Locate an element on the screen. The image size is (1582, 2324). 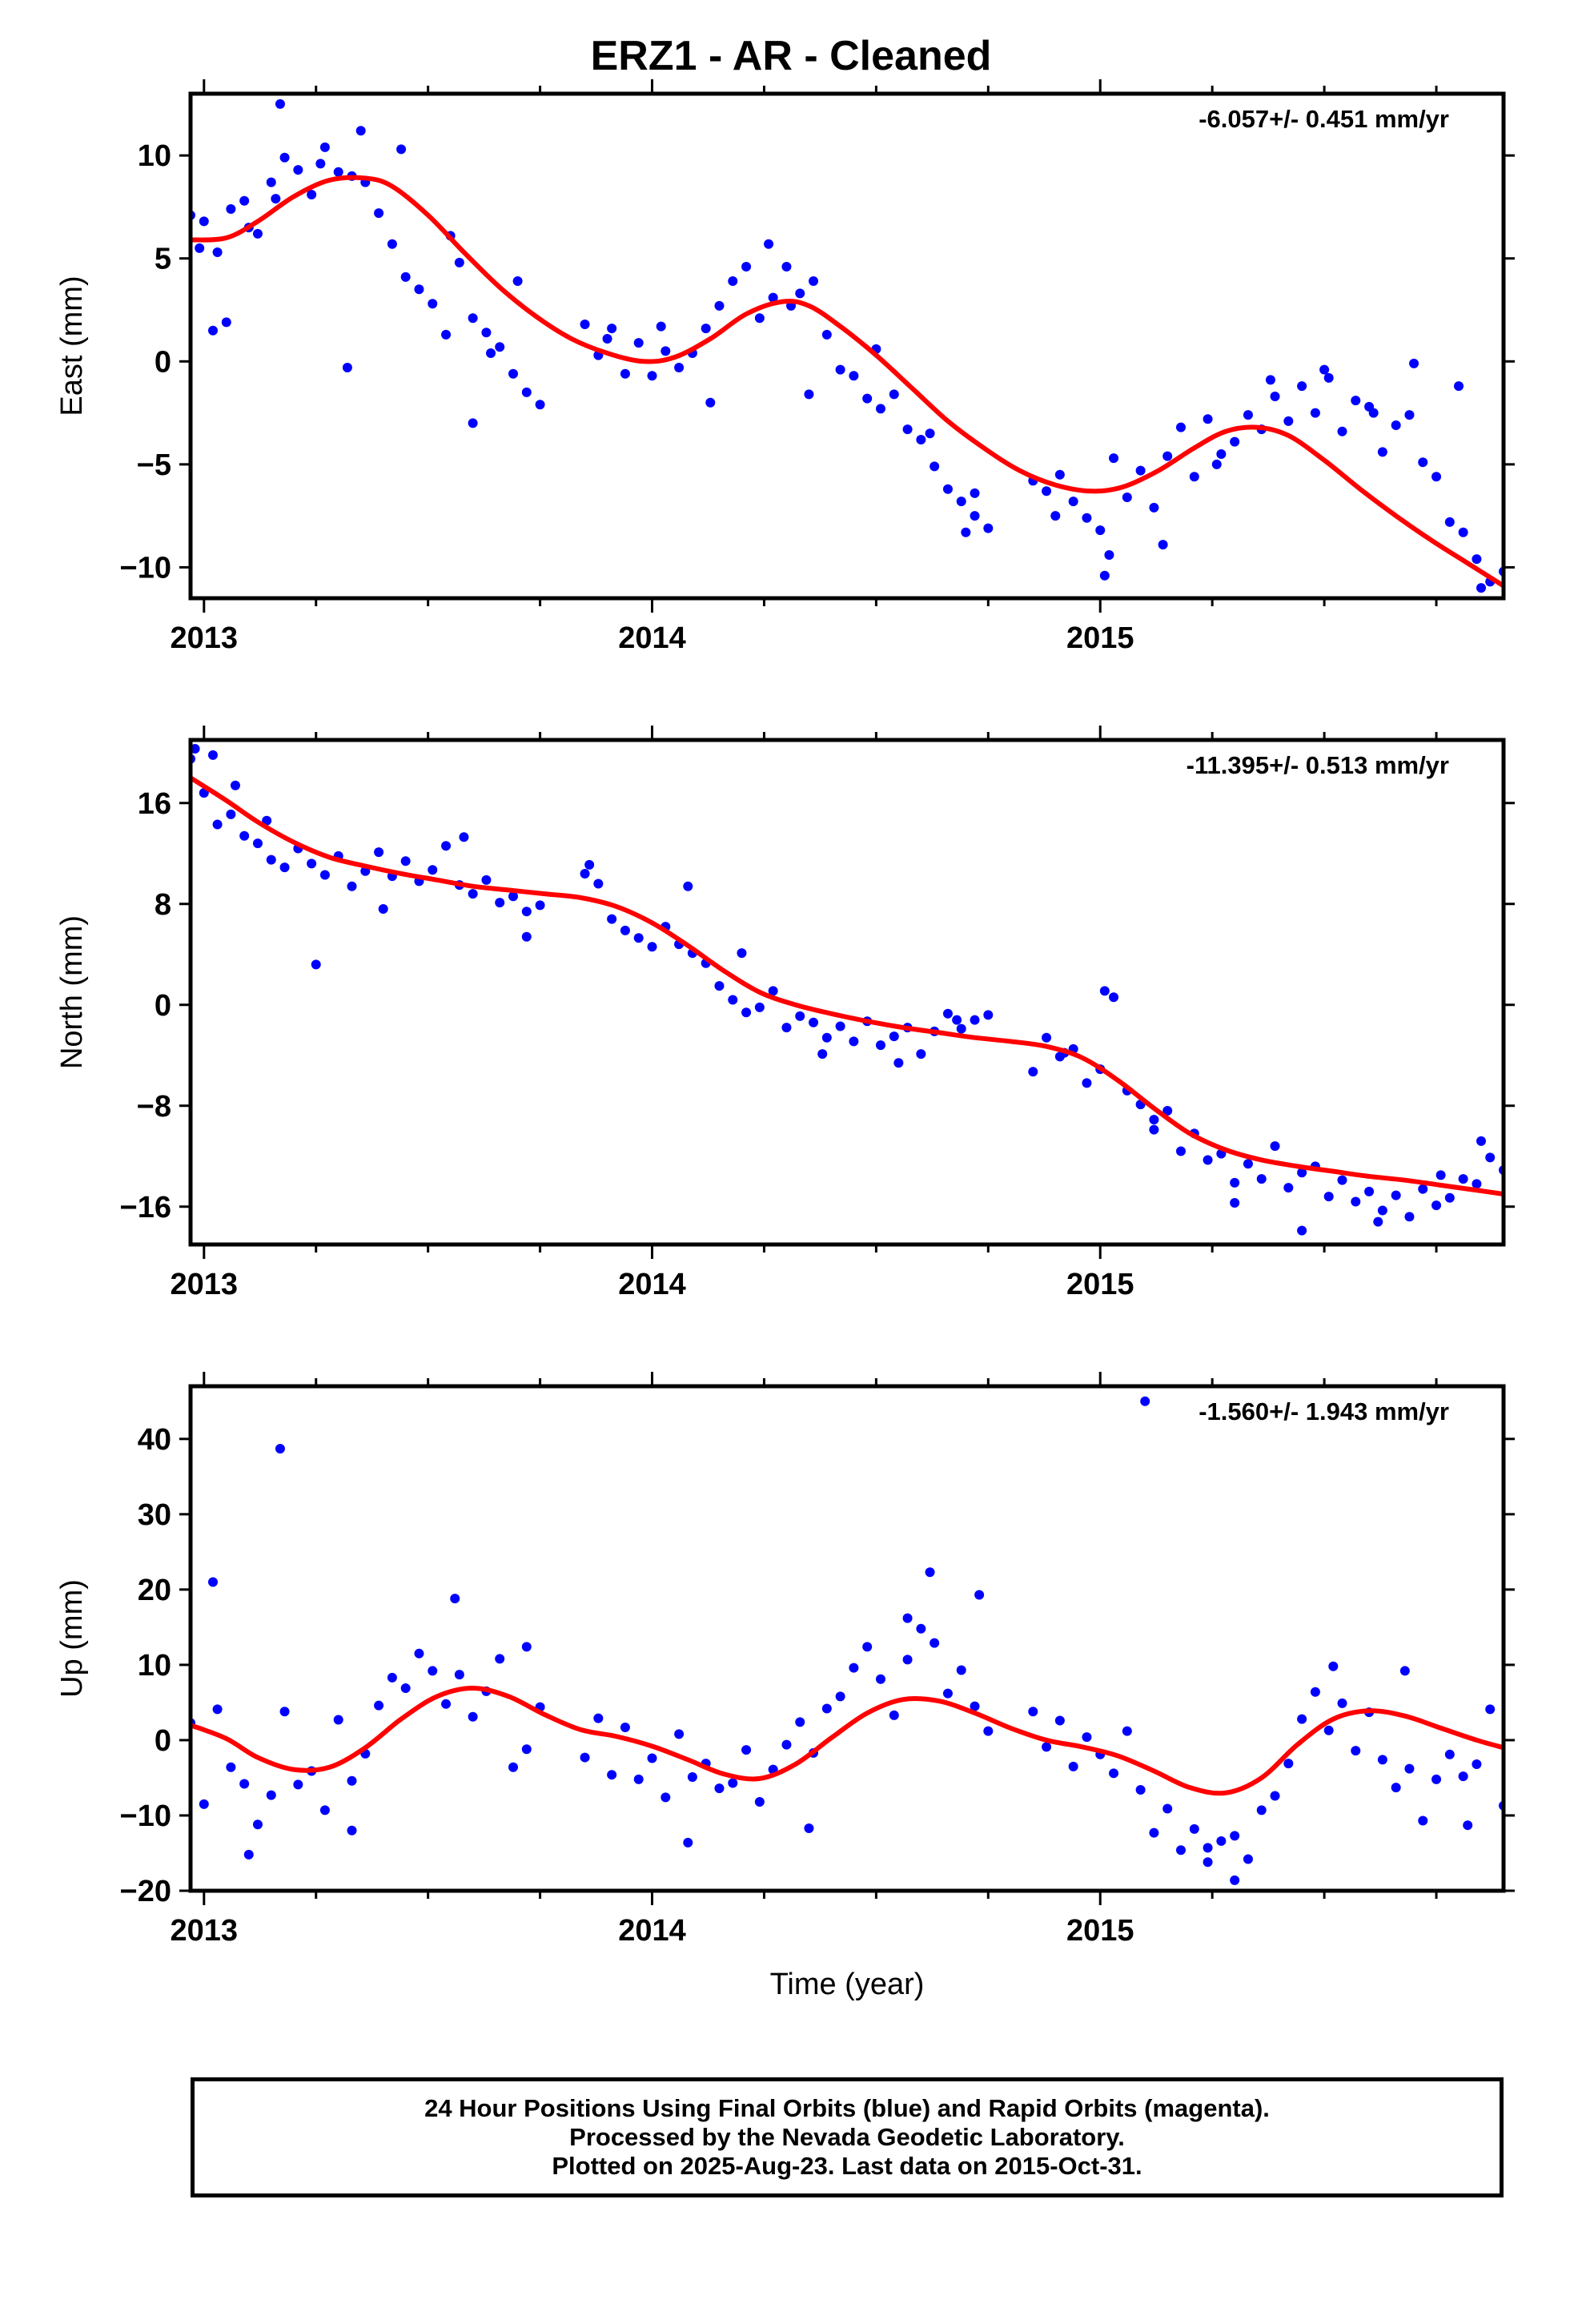
up-xtick-label: 2013 is located at coordinates (205, 1931).